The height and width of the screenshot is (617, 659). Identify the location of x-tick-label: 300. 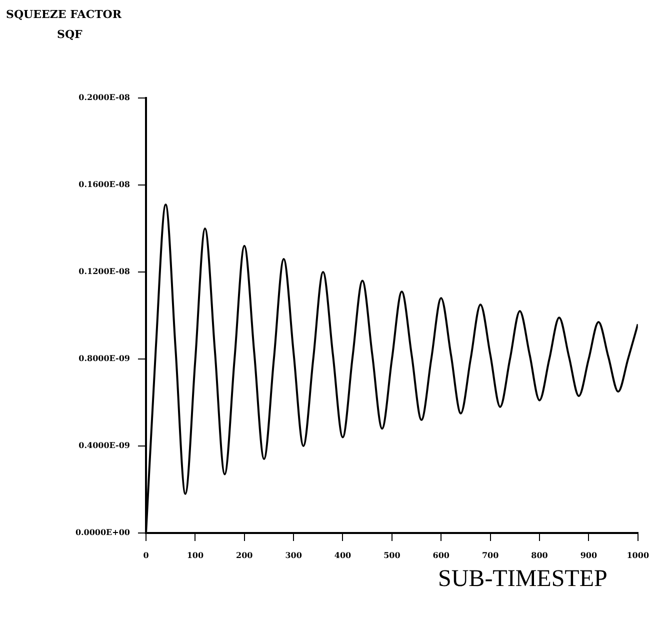
(293, 555).